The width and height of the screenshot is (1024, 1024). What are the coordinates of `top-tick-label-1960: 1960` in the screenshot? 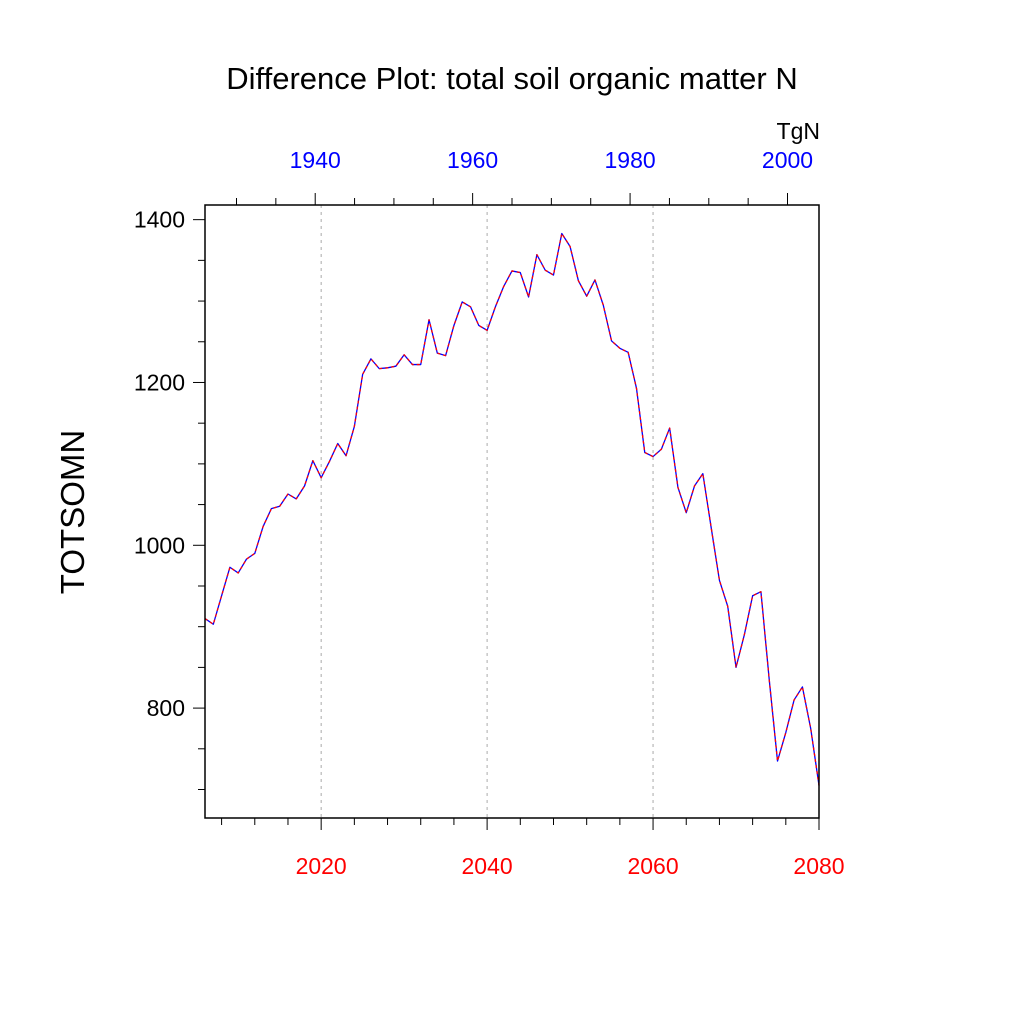 It's located at (472, 160).